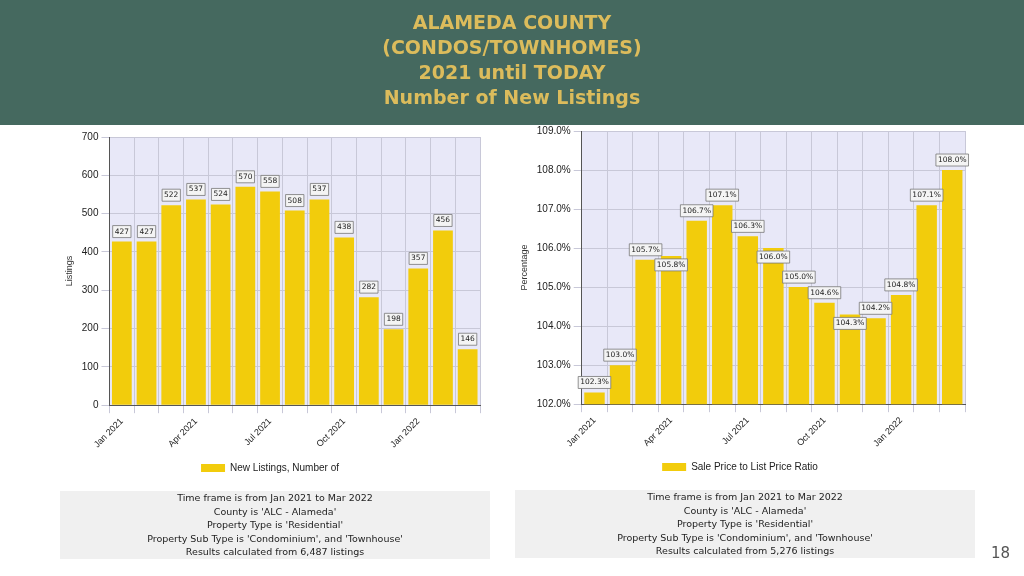 The width and height of the screenshot is (1024, 576). I want to click on y-tick-label: 106.0%, so click(553, 247).